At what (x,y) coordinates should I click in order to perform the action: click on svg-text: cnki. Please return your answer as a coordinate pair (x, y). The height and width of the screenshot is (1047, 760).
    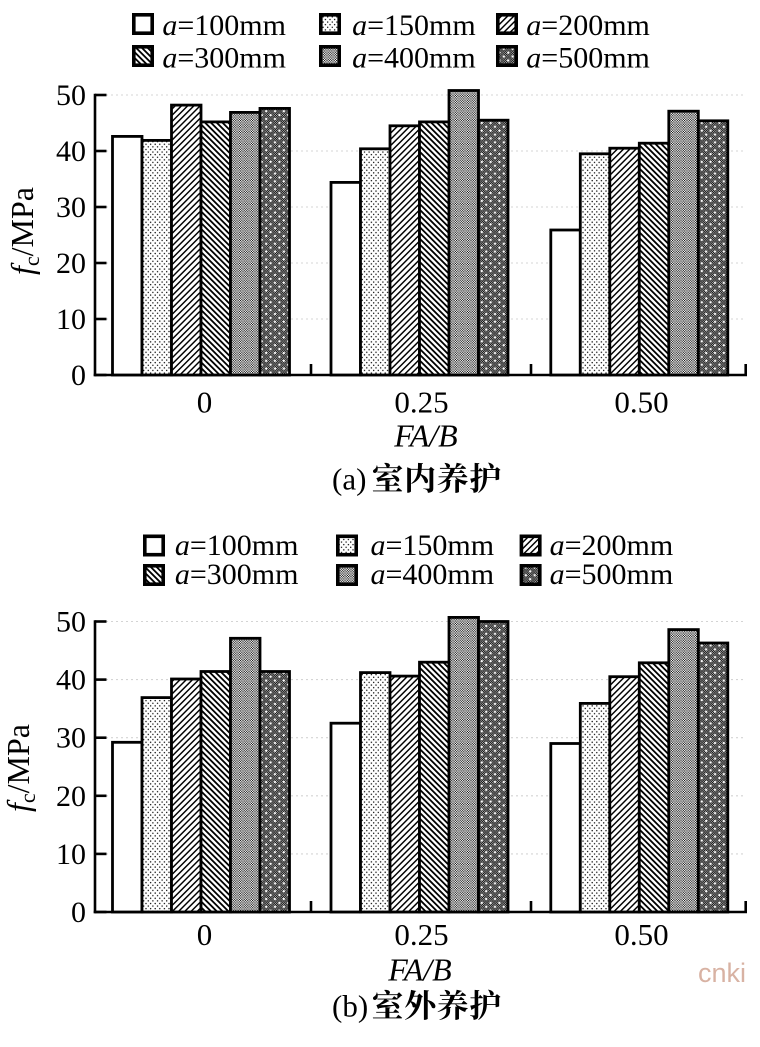
    Looking at the image, I should click on (722, 973).